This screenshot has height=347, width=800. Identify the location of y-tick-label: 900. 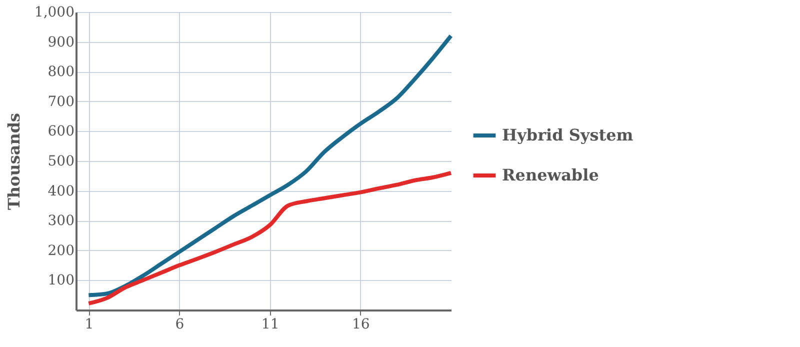
(61, 42).